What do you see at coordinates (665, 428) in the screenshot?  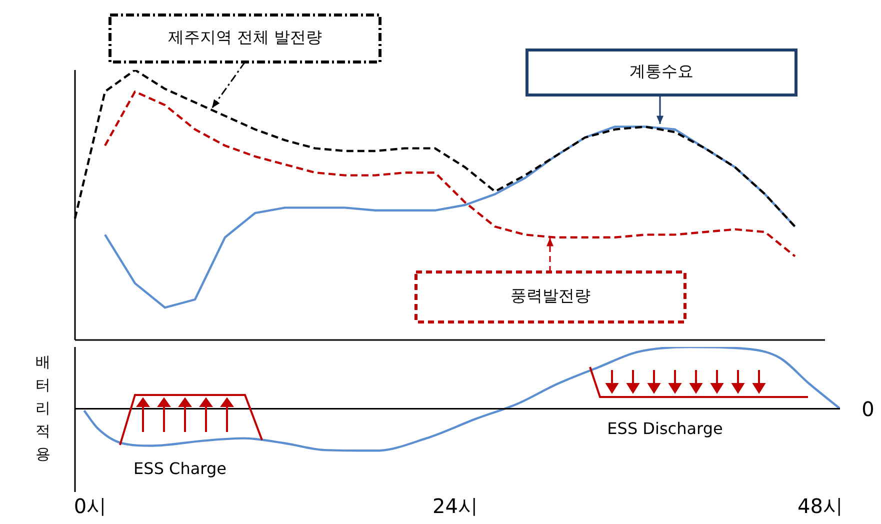 I see `annotation: ESS Discharge` at bounding box center [665, 428].